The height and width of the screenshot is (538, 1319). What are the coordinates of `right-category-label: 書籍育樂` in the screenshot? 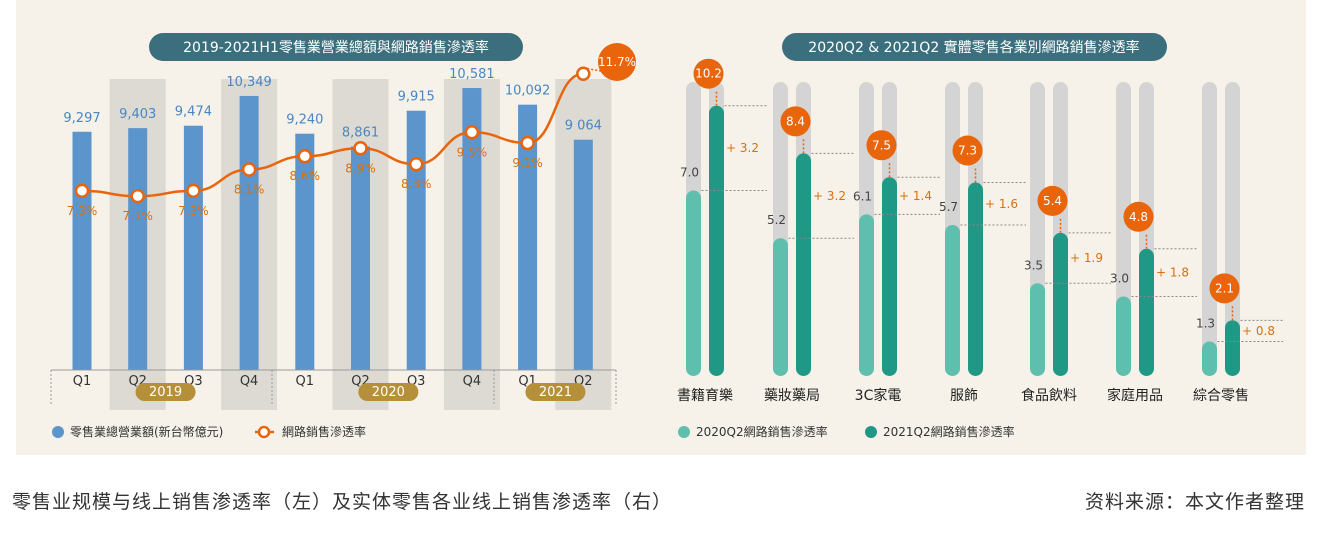 It's located at (705, 395).